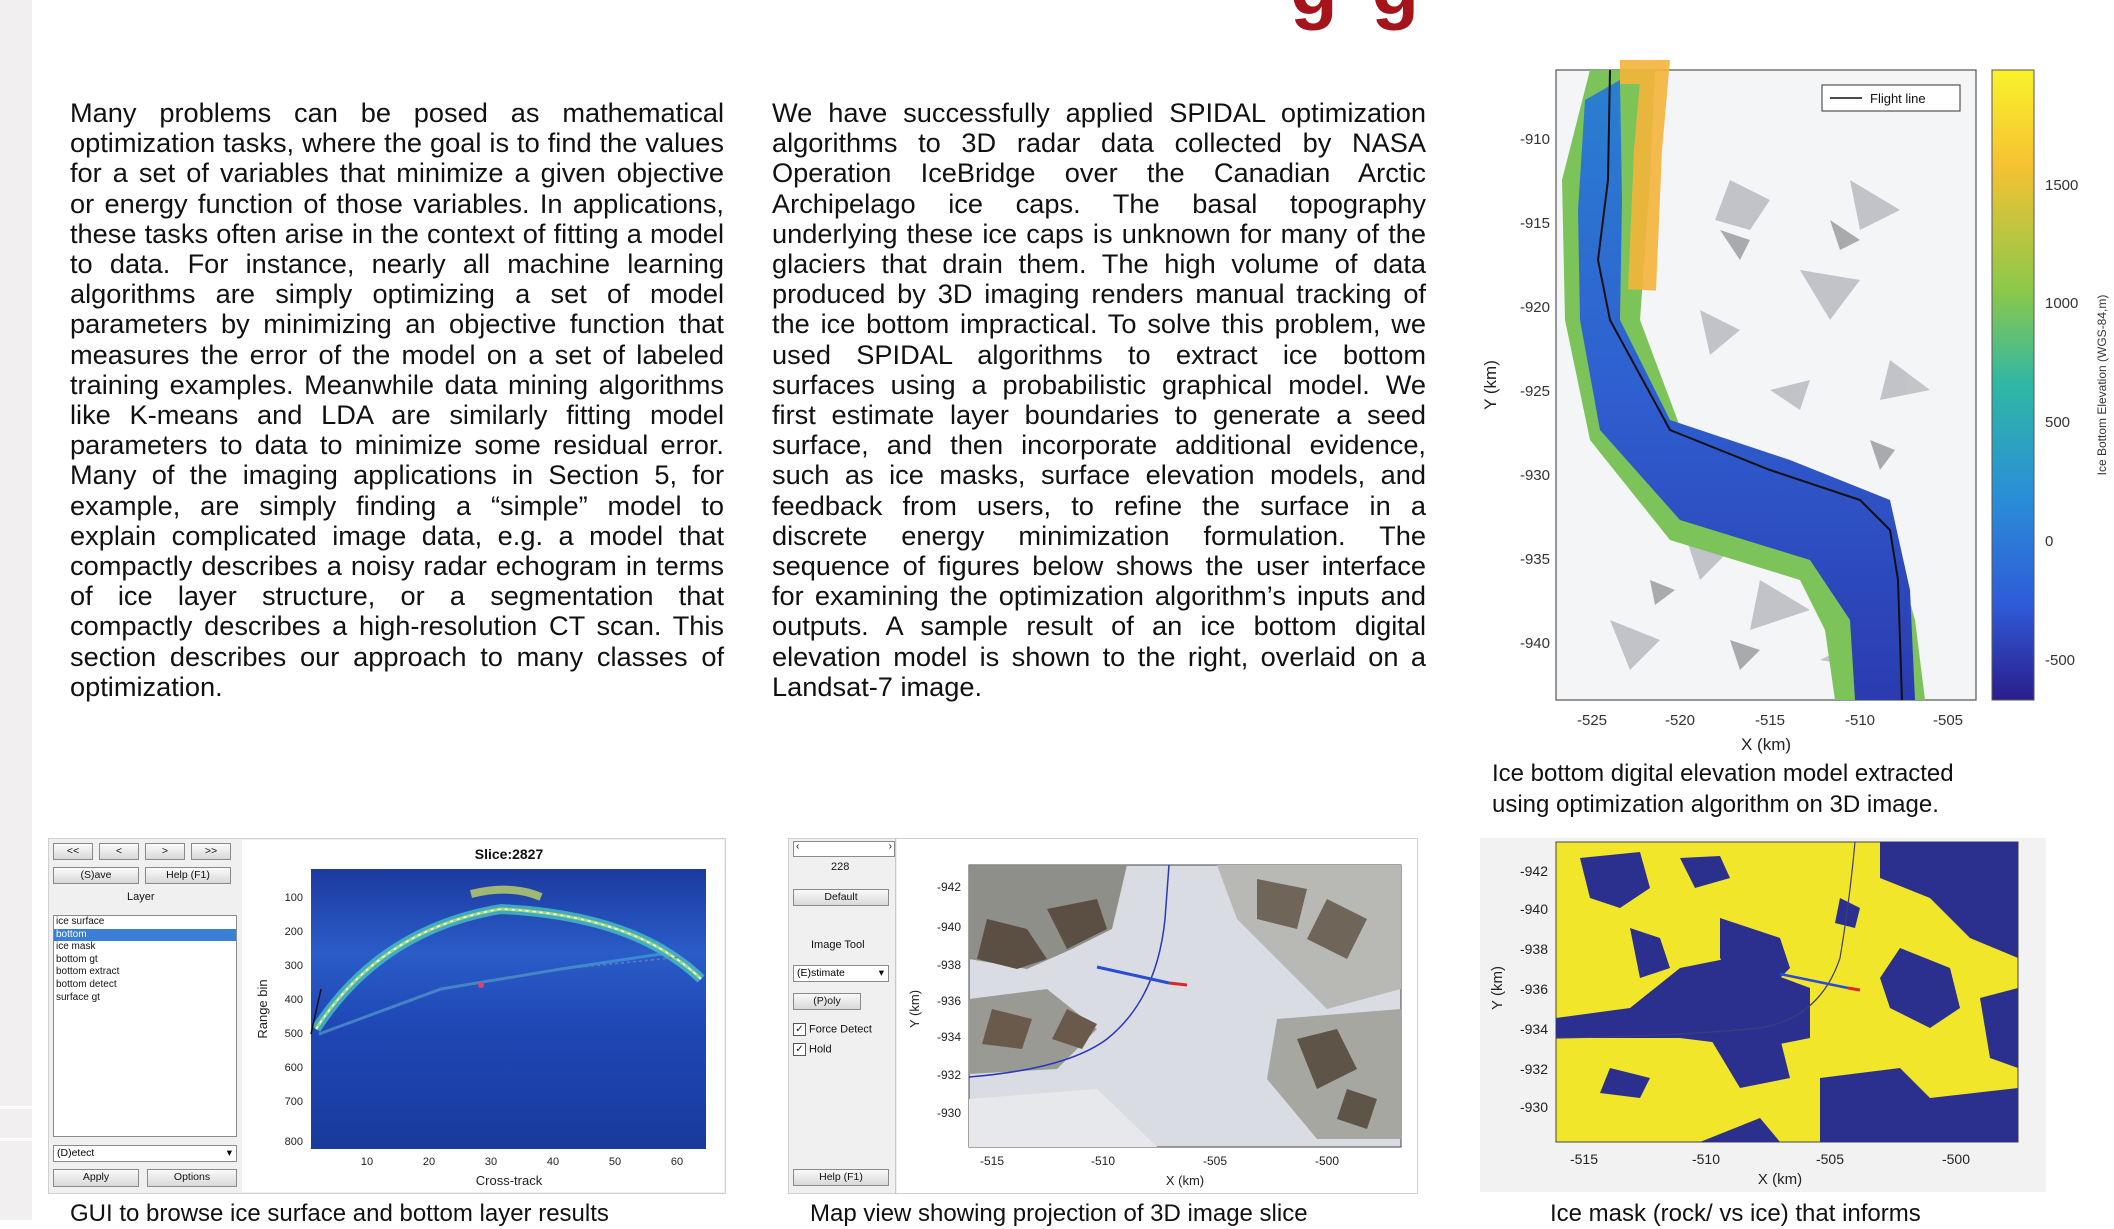 The height and width of the screenshot is (1229, 2114). What do you see at coordinates (522, 1162) in the screenshot?
I see `echogram-x-ticks: 10 20 30 40 50 60` at bounding box center [522, 1162].